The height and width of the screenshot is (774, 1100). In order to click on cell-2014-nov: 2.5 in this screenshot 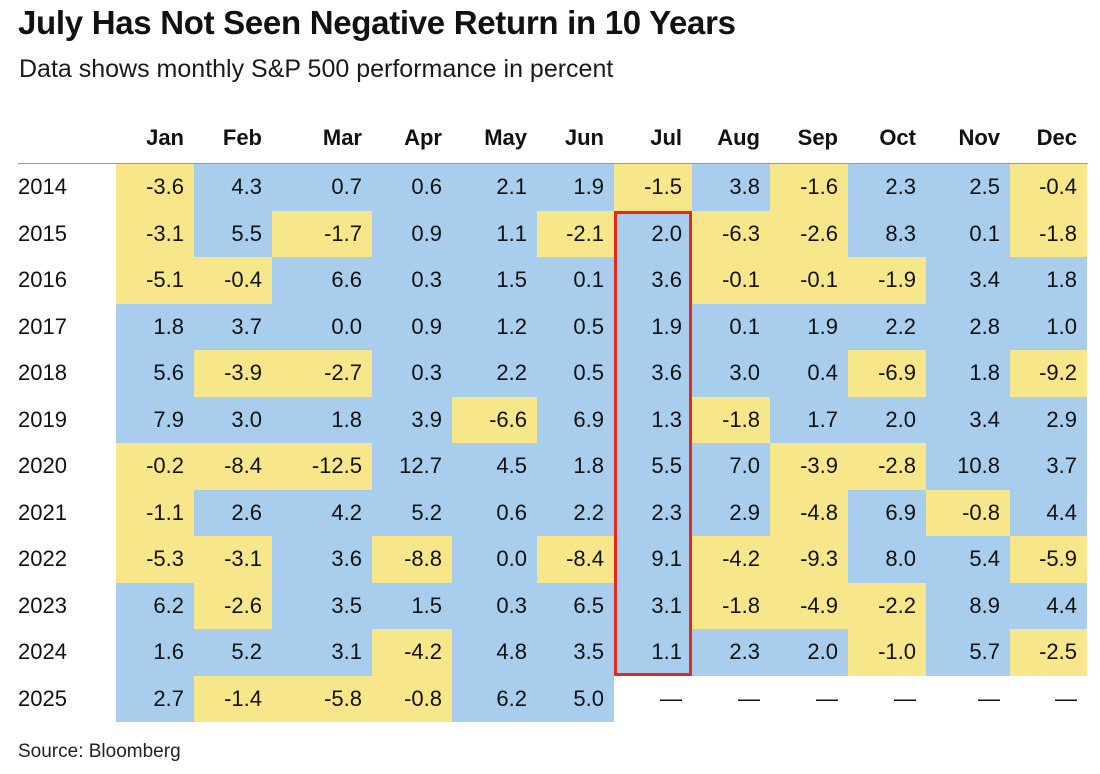, I will do `click(968, 187)`.